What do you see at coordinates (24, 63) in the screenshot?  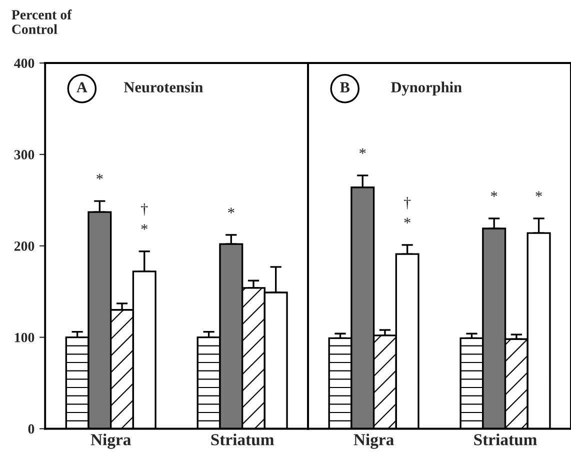 I see `y-tick-label: 400` at bounding box center [24, 63].